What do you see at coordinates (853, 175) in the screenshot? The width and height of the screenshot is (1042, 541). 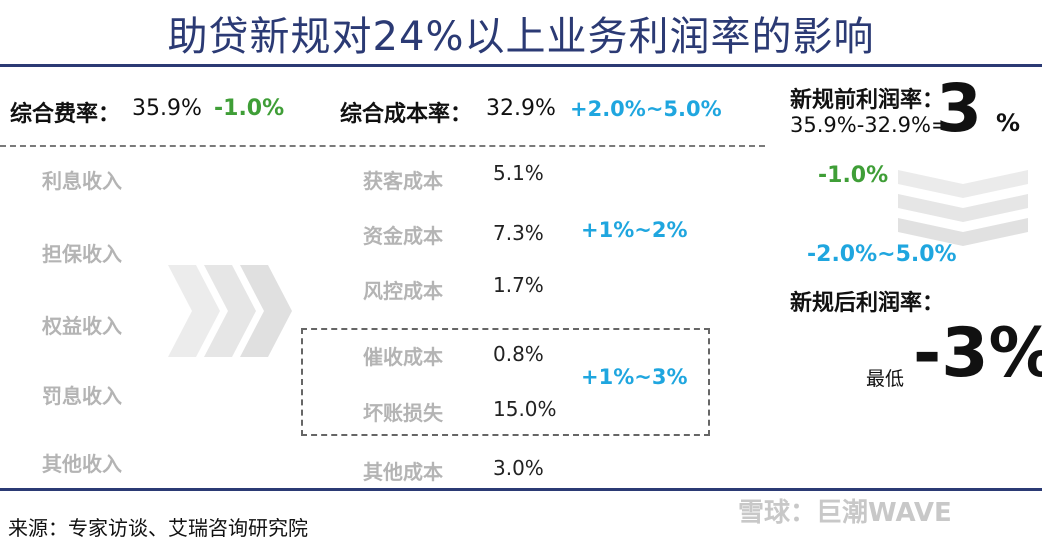 I see `profit-fee-change: -1.0%` at bounding box center [853, 175].